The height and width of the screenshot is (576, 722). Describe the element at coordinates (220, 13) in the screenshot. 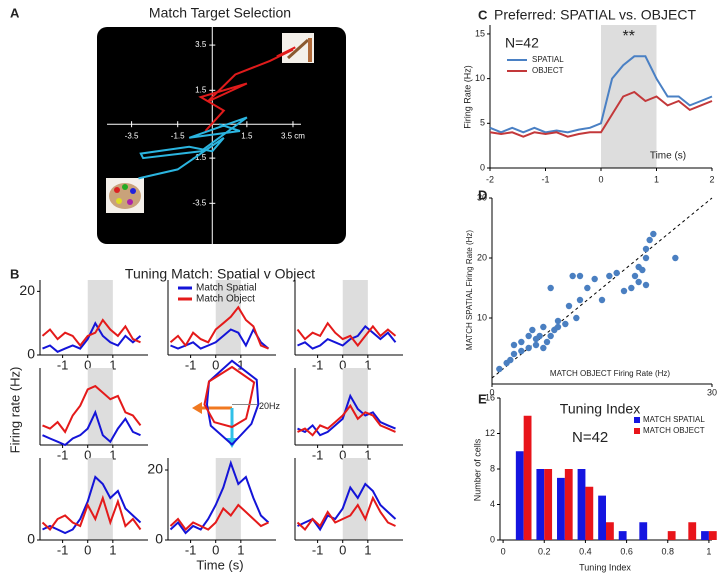

I see `chart-title: Match Target Selection` at that location.